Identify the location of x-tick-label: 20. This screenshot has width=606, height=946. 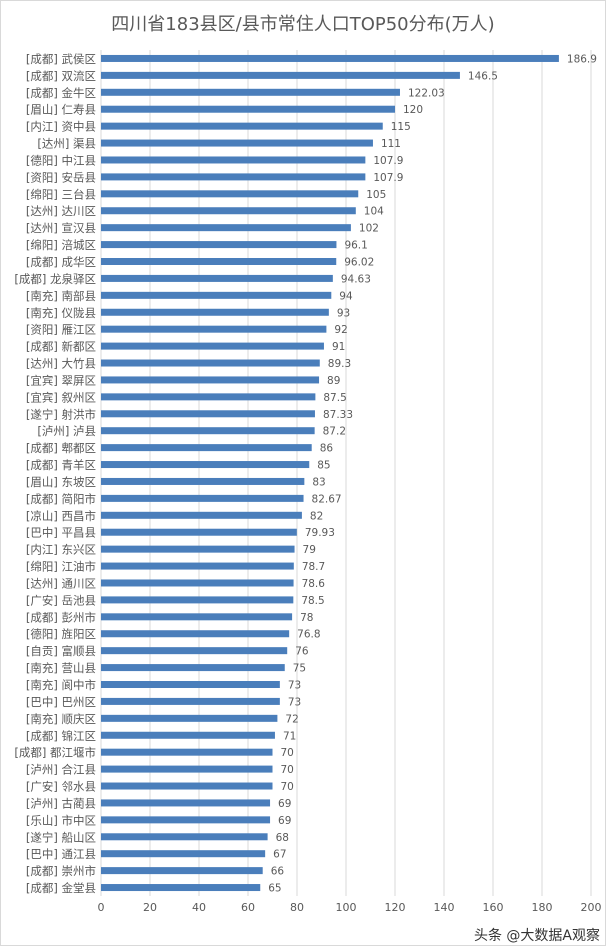
(150, 907).